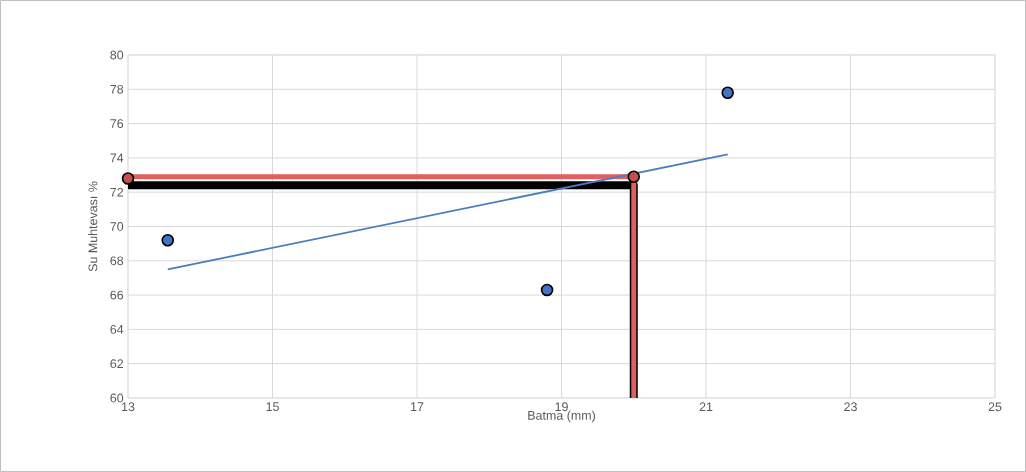  What do you see at coordinates (117, 89) in the screenshot?
I see `y-tick-label: 78` at bounding box center [117, 89].